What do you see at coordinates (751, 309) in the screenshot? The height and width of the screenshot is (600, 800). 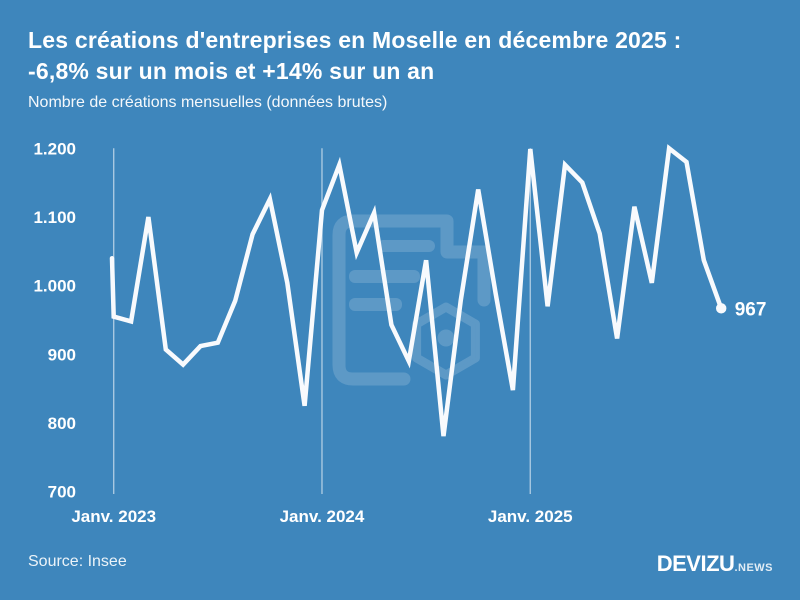 I see `last-value-label: 967` at bounding box center [751, 309].